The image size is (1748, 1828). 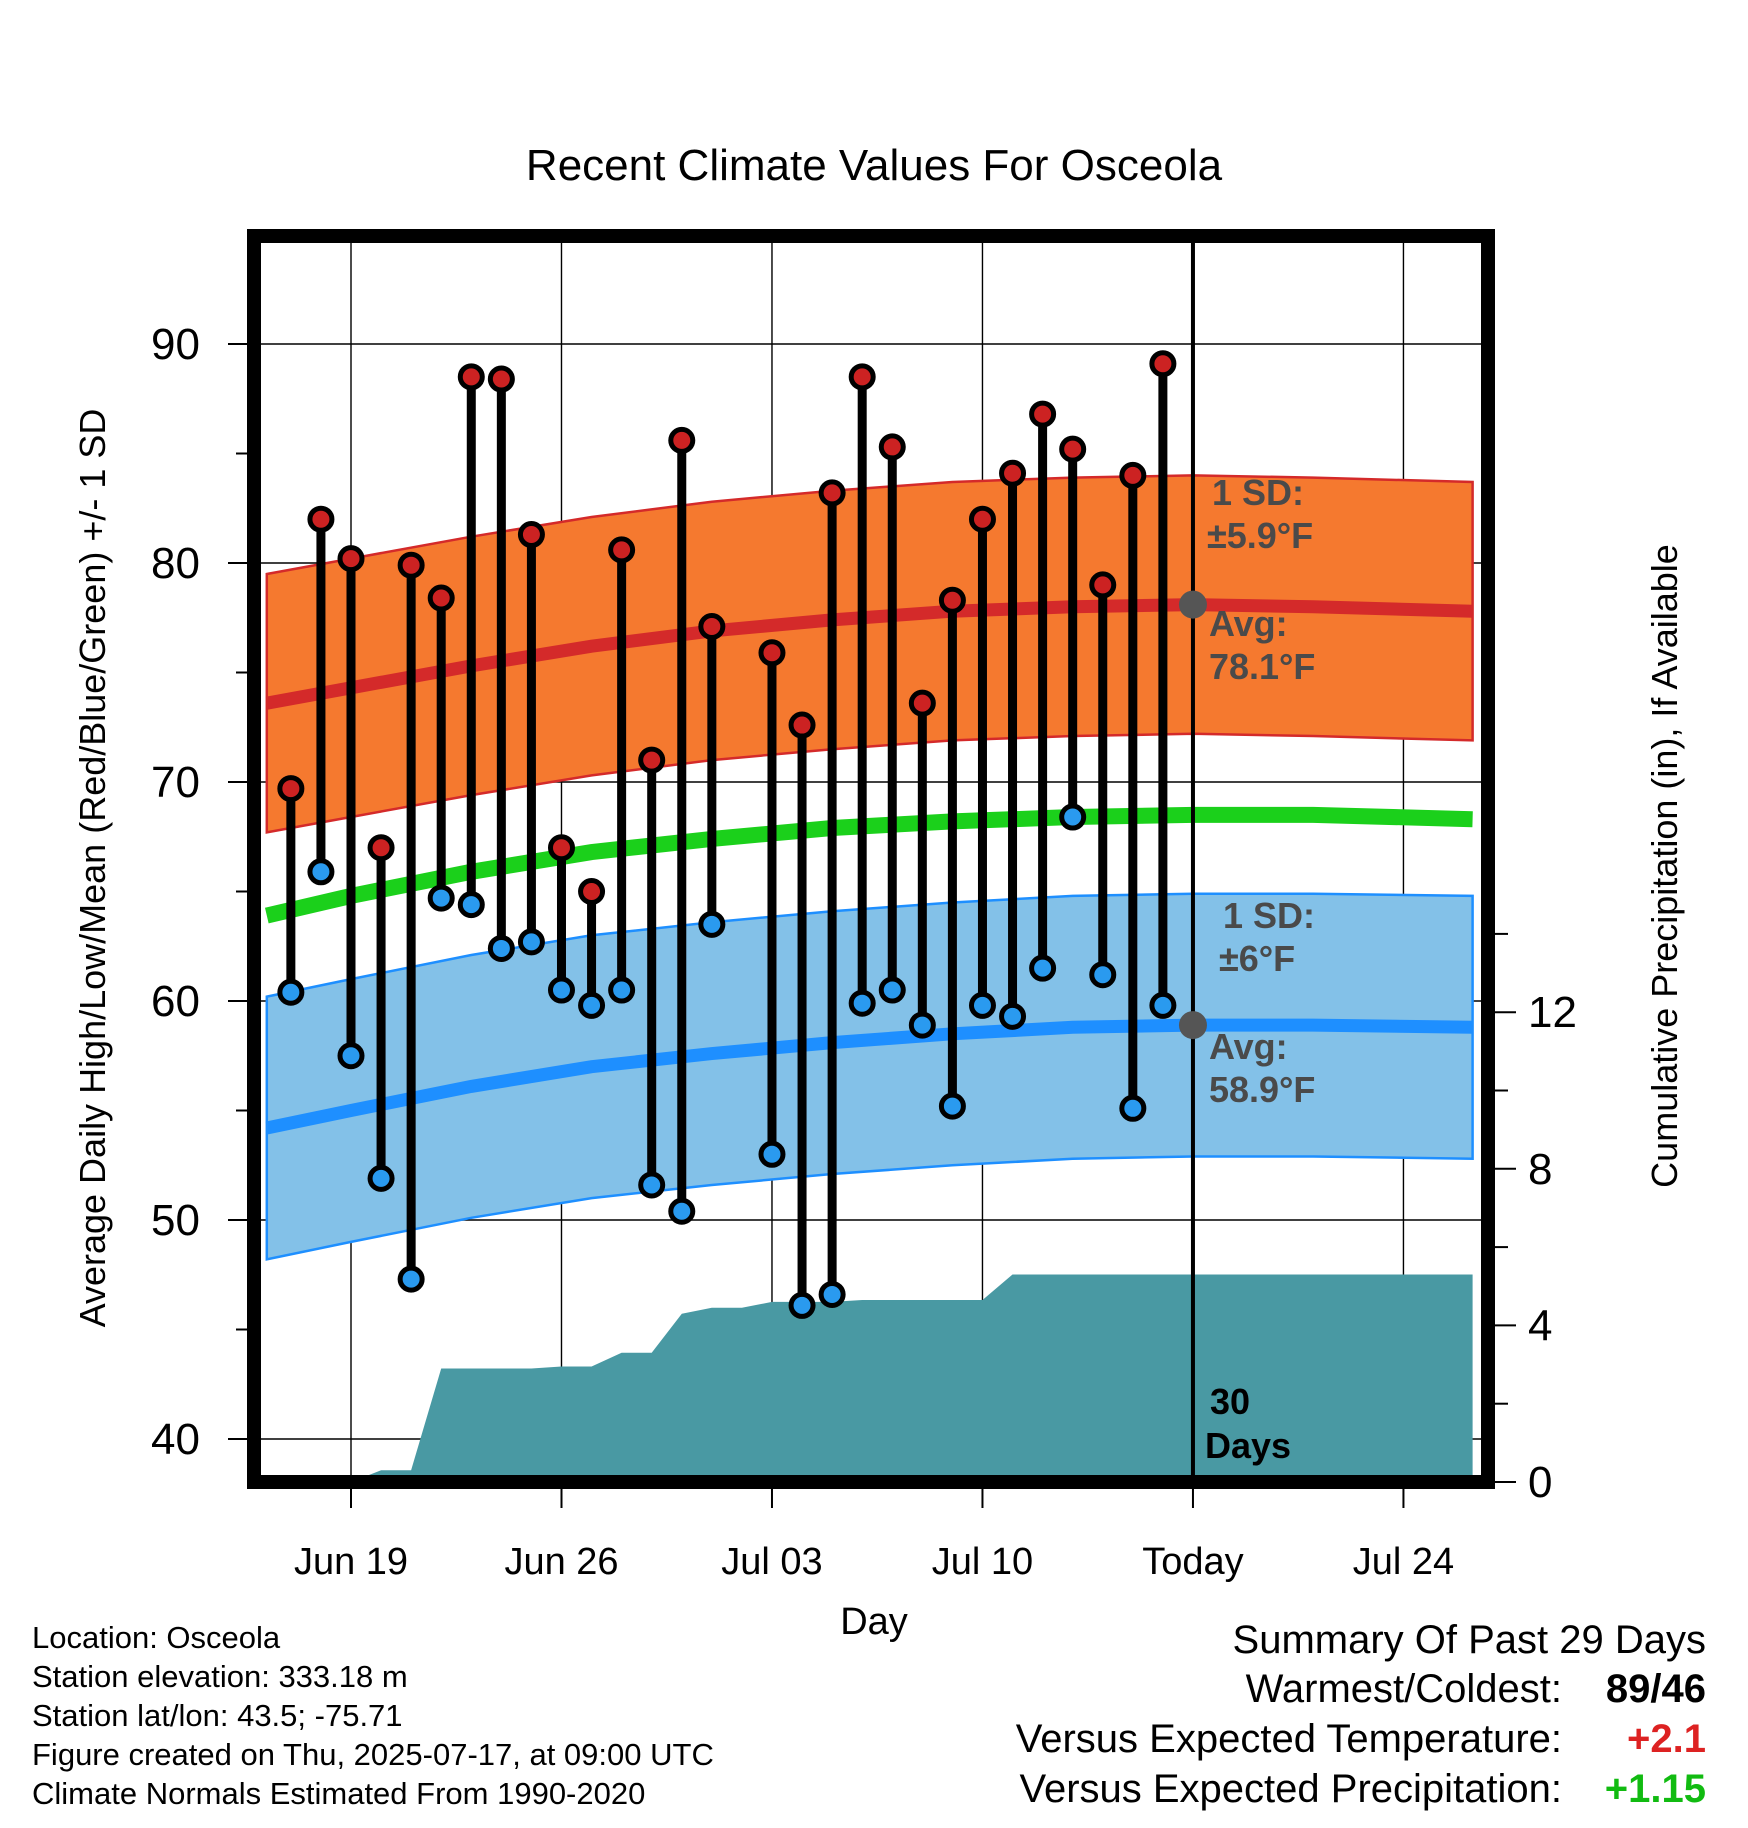 I want to click on temp-vs-expected-value: +2.1, so click(x=1666, y=1739).